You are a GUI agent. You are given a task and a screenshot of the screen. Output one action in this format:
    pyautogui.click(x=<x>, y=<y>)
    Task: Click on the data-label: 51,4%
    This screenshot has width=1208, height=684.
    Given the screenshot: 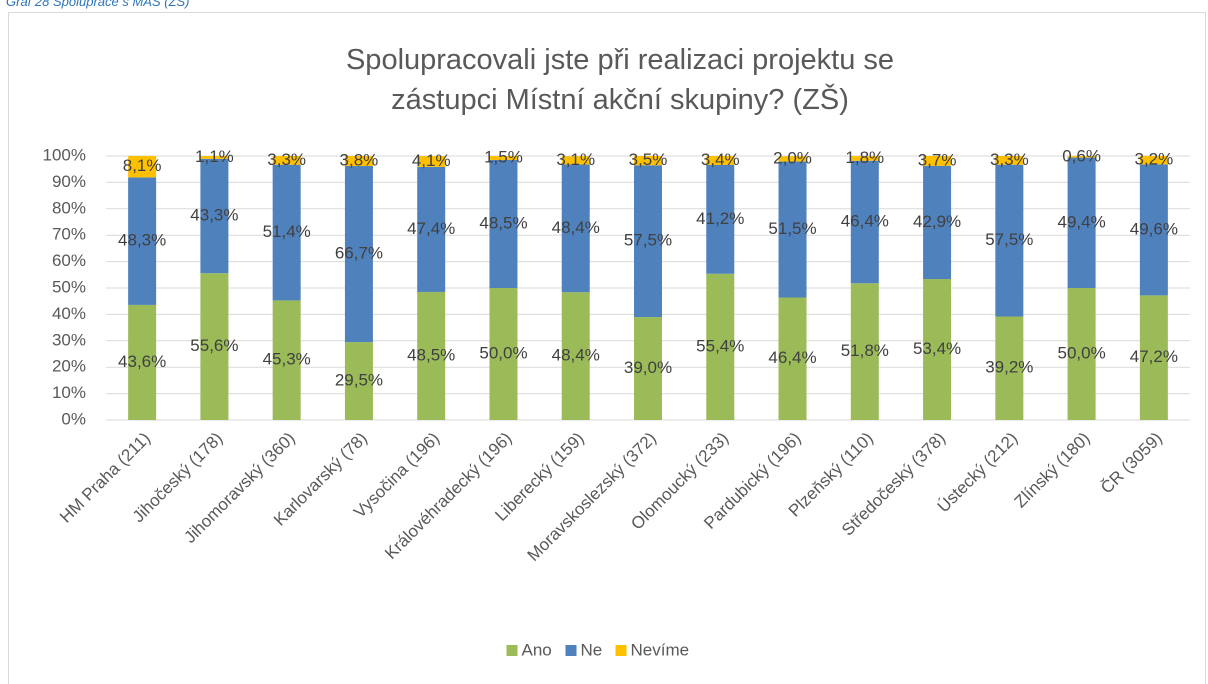 What is the action you would take?
    pyautogui.click(x=287, y=231)
    